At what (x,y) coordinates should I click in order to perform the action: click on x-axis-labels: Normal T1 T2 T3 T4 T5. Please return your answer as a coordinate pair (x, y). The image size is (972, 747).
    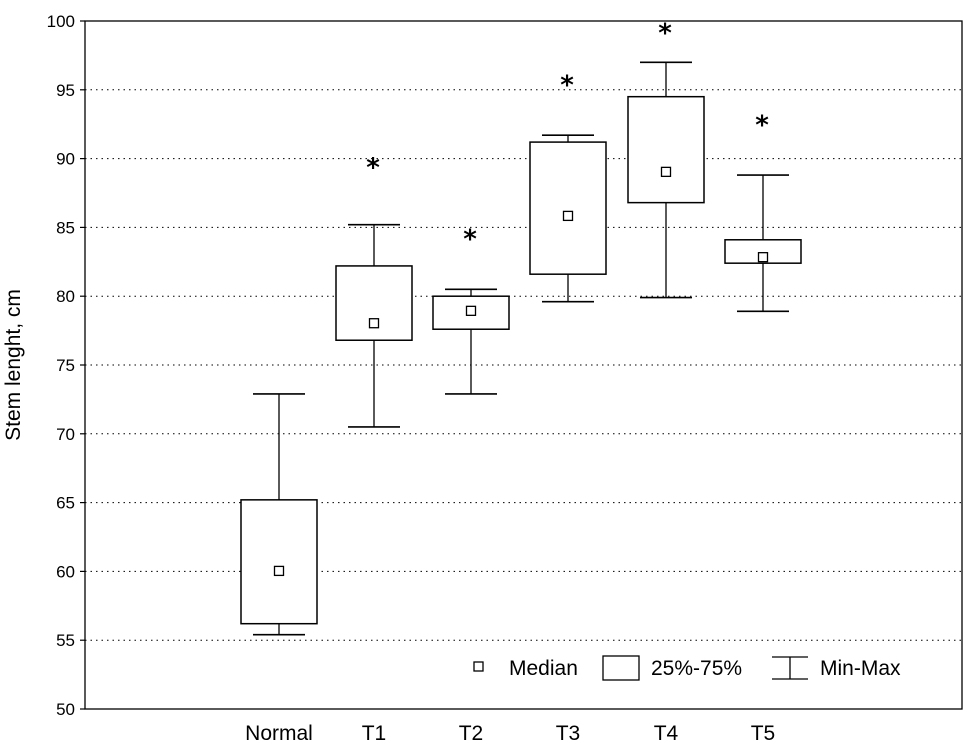
    Looking at the image, I should click on (510, 733).